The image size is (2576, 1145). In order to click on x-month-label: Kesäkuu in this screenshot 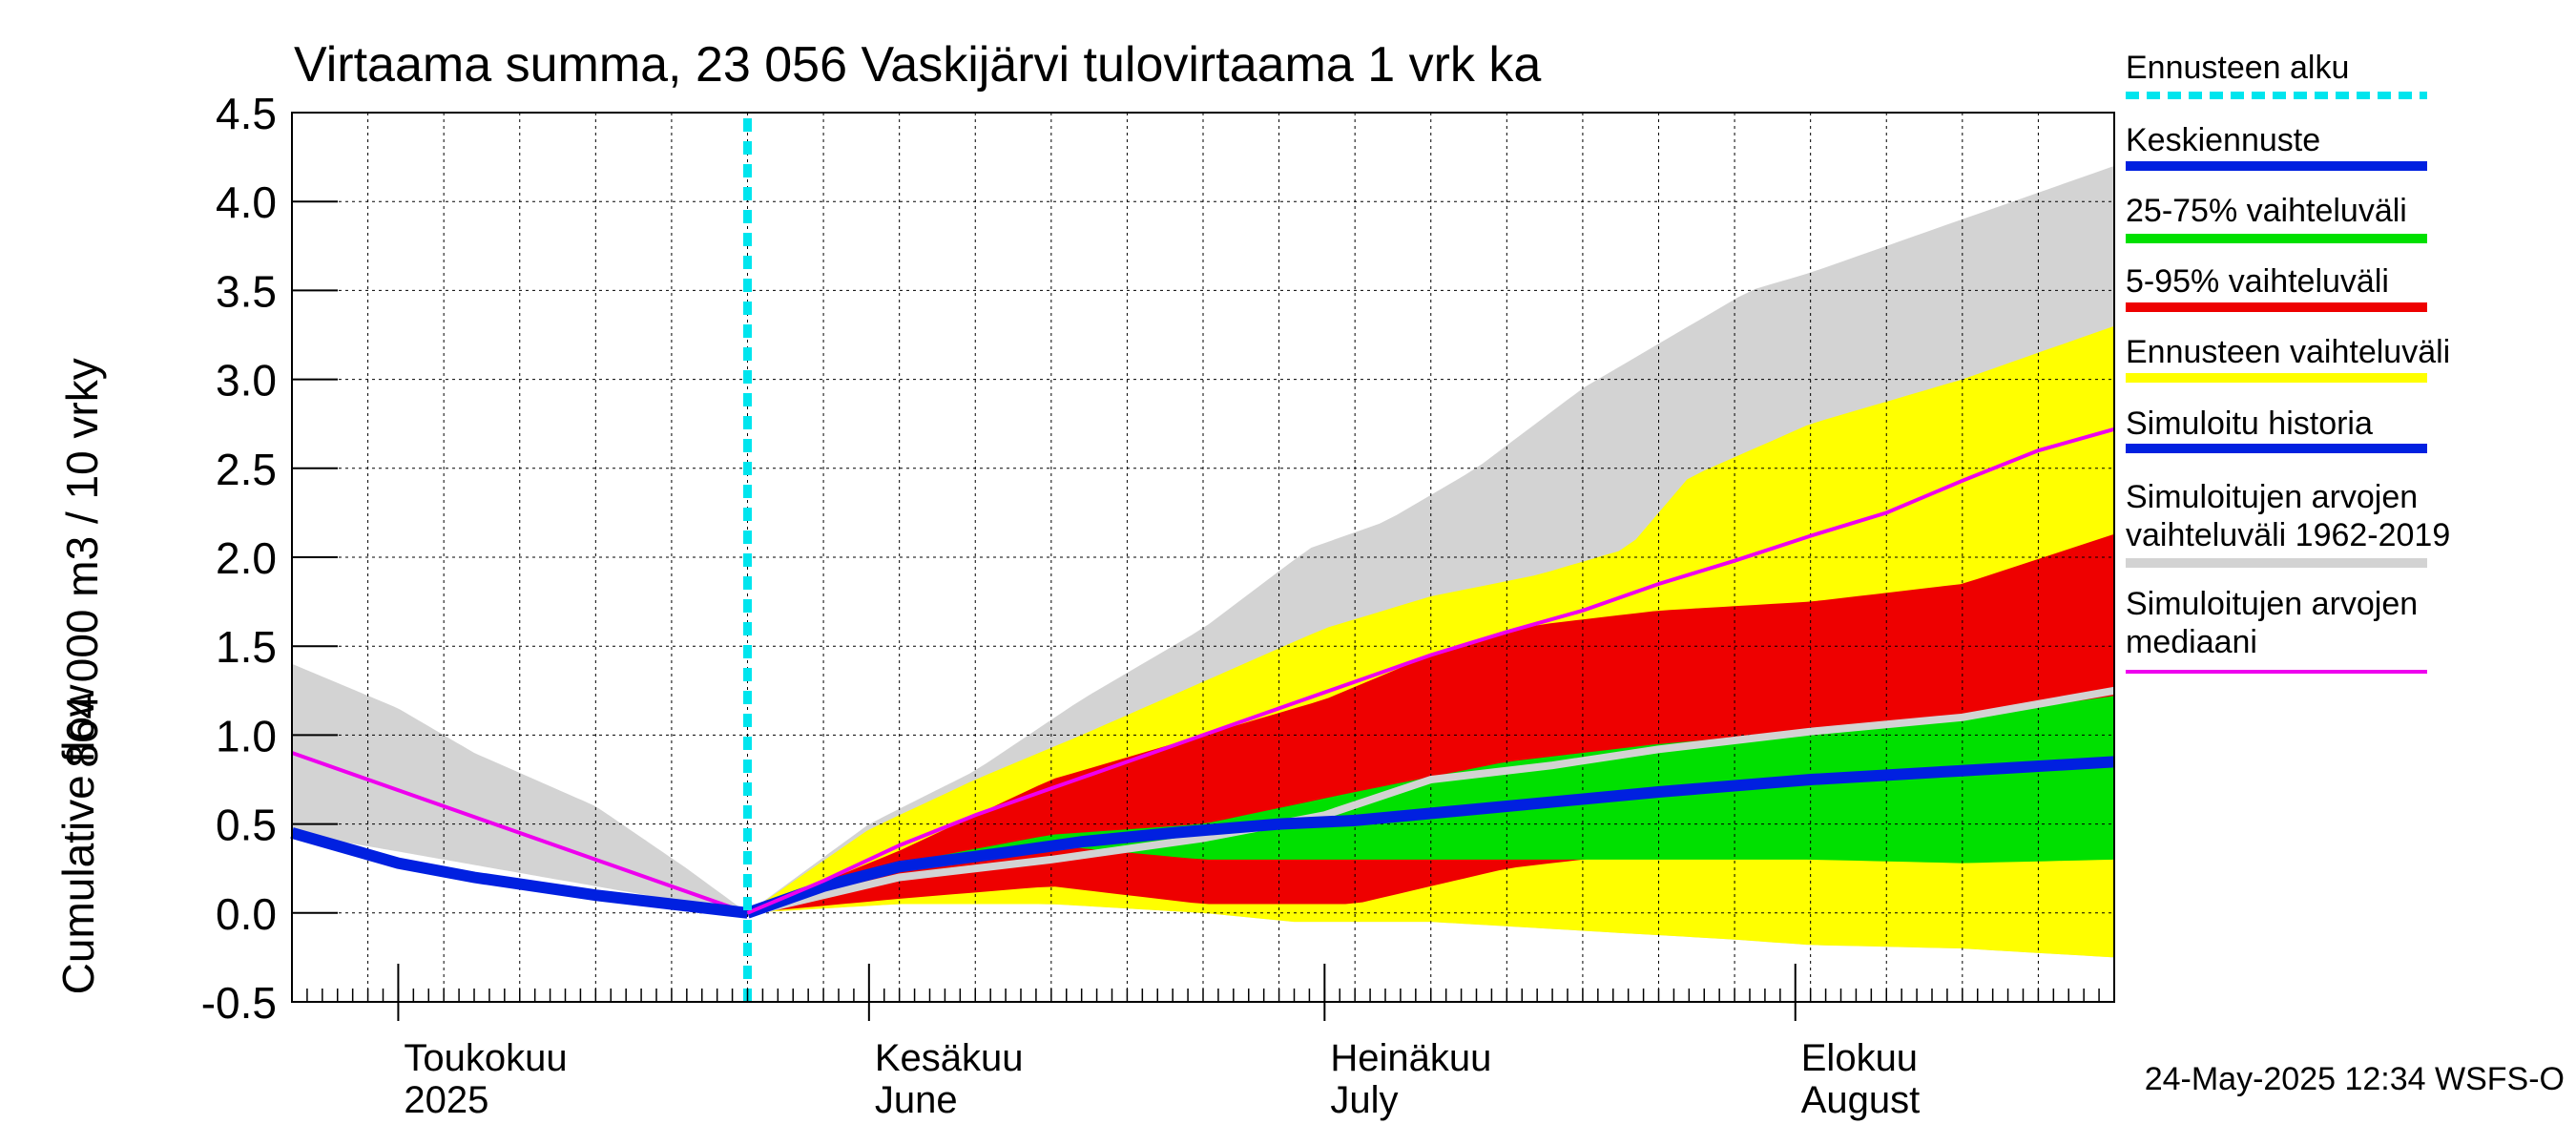, I will do `click(949, 1058)`.